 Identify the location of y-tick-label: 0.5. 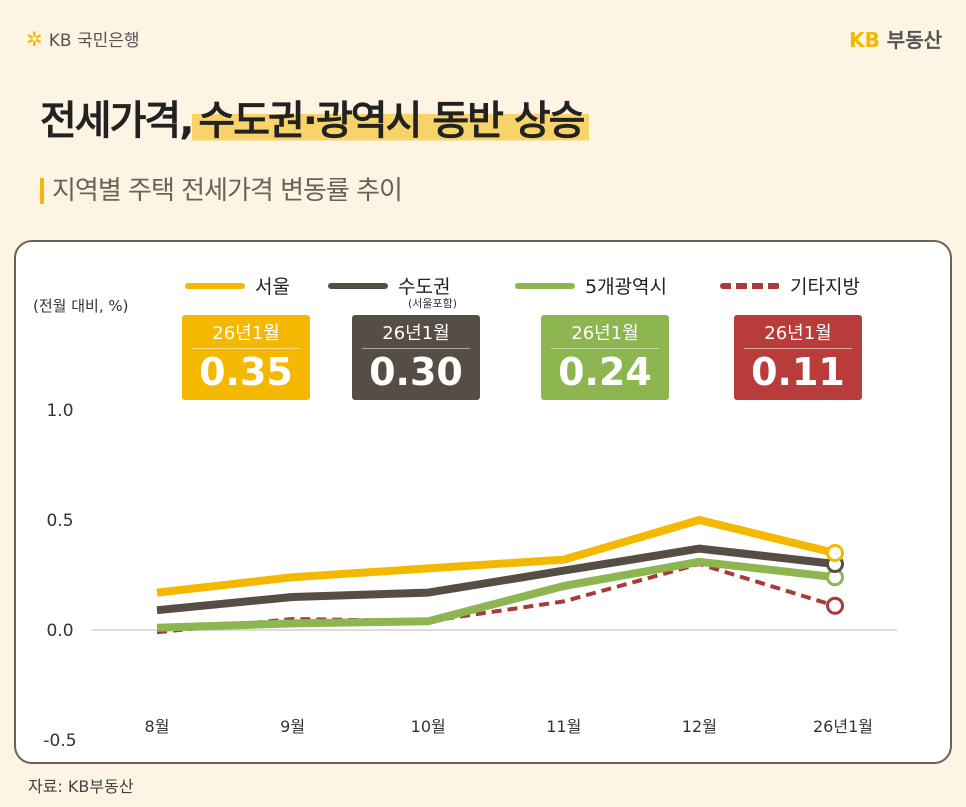
(59, 521).